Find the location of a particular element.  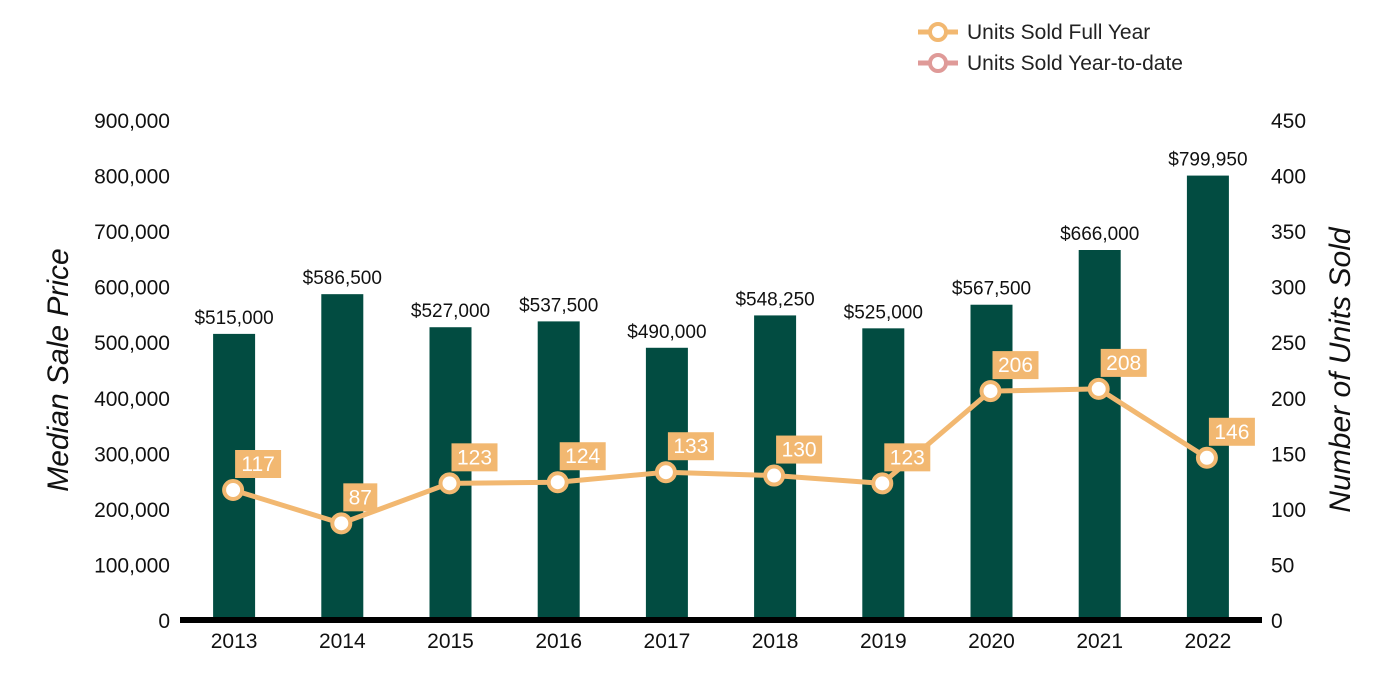

legend-label: Units Sold Year-to-date is located at coordinates (1075, 63).